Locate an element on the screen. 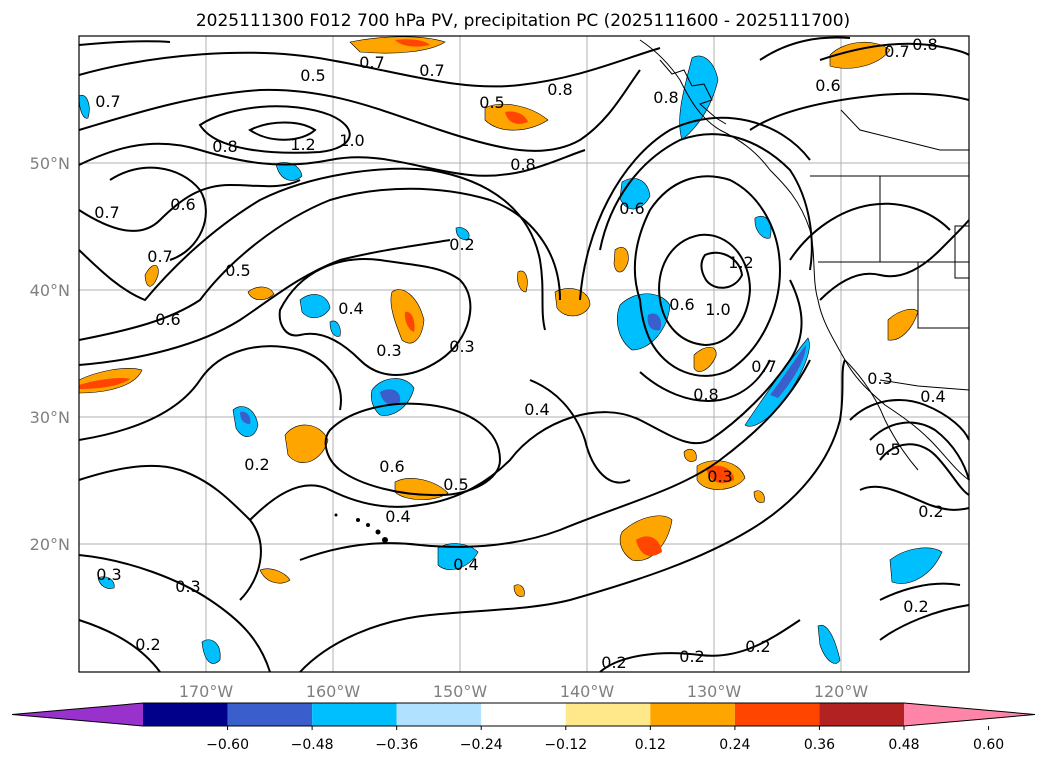  lon-tick-labels: 170°W 160°W 150°W 140°W 130°W 120°W is located at coordinates (524, 691).